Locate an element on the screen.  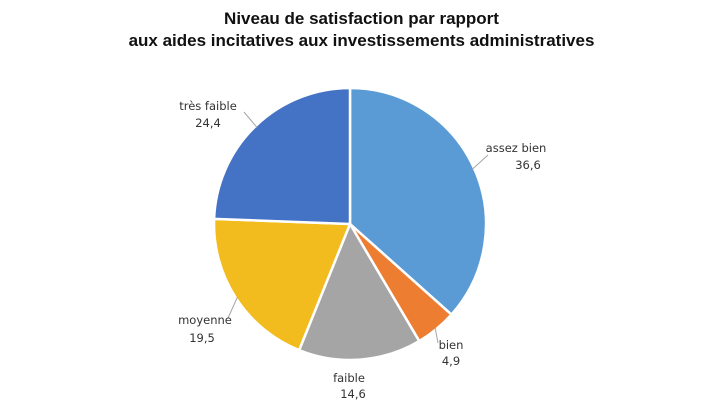
slice-value-faible: 14,6 is located at coordinates (353, 394).